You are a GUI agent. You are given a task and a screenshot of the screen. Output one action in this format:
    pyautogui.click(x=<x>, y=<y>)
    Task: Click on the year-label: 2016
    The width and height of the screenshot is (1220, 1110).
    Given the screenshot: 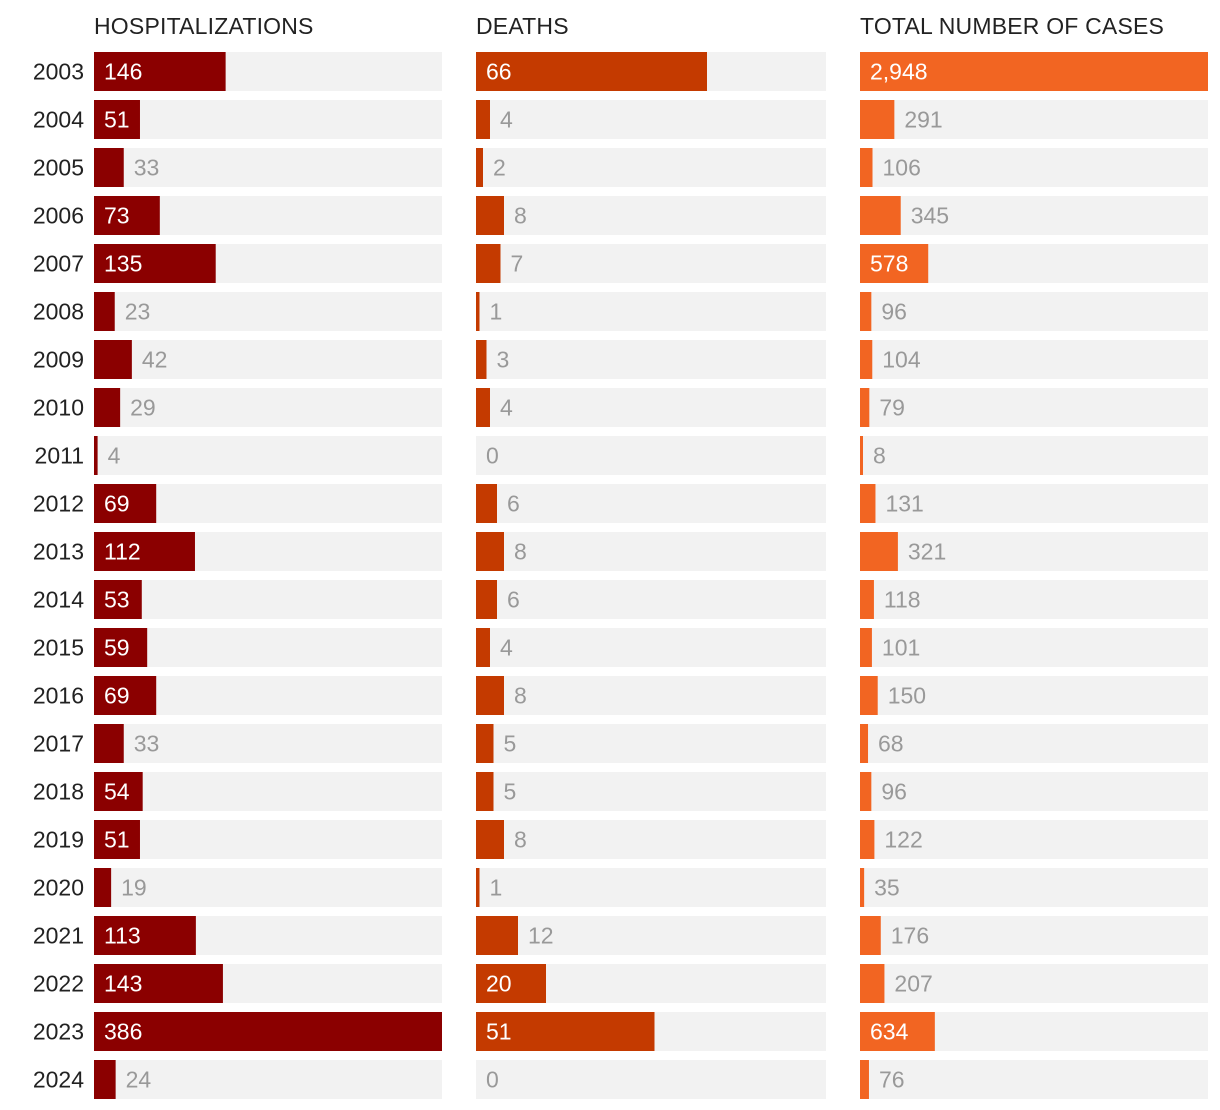 What is the action you would take?
    pyautogui.click(x=58, y=696)
    